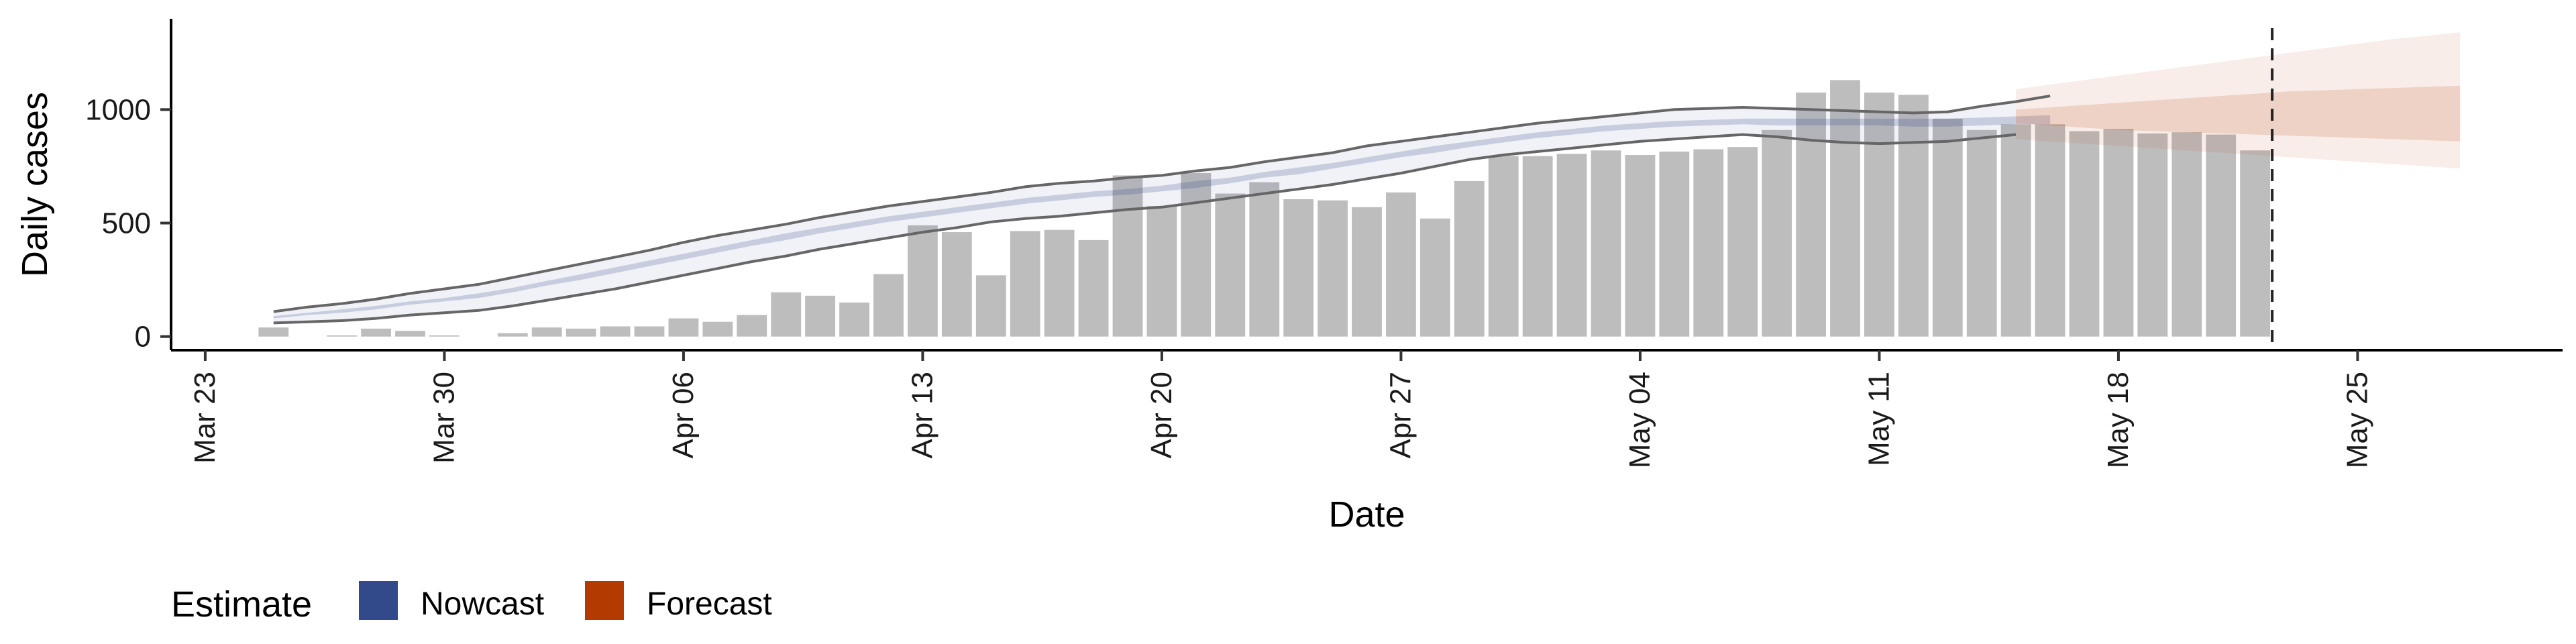  What do you see at coordinates (1400, 415) in the screenshot?
I see `x-tick-label: Apr 27` at bounding box center [1400, 415].